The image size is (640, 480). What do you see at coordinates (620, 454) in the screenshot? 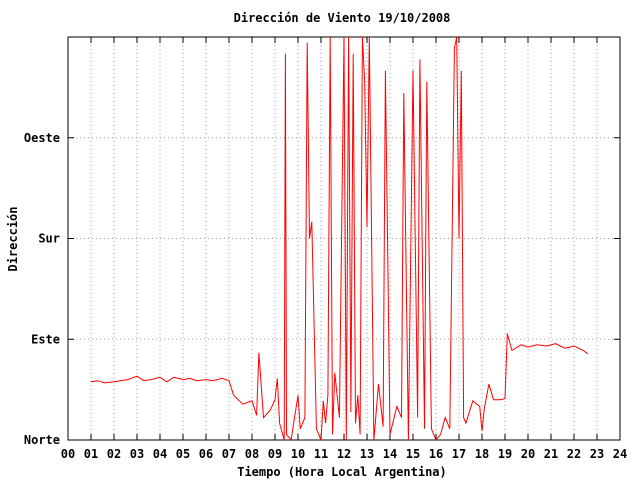
I see `x-tick-label: 24` at bounding box center [620, 454].